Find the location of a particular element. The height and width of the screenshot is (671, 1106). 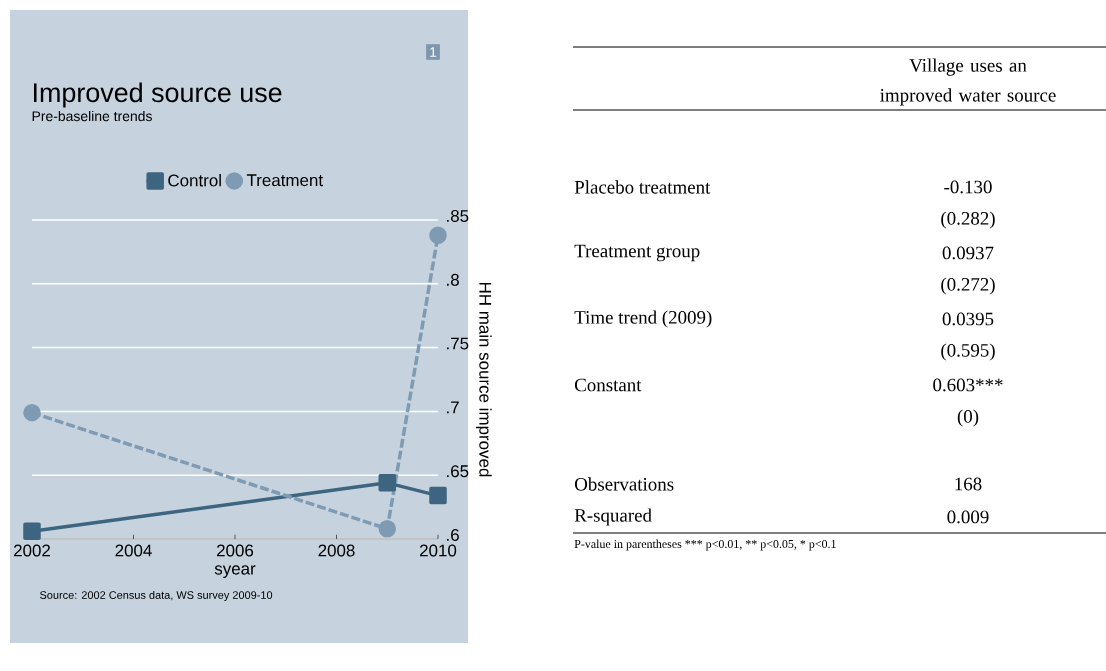

y-tick-label: .6 is located at coordinates (453, 535).